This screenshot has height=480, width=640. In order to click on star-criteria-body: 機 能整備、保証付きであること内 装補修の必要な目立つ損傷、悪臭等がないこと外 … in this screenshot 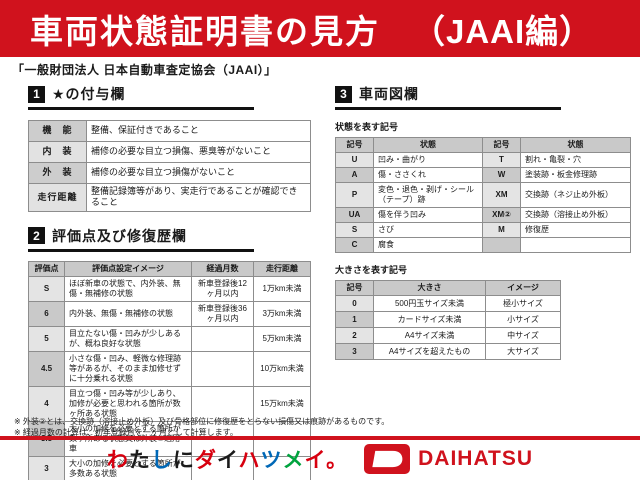, I will do `click(169, 166)`.